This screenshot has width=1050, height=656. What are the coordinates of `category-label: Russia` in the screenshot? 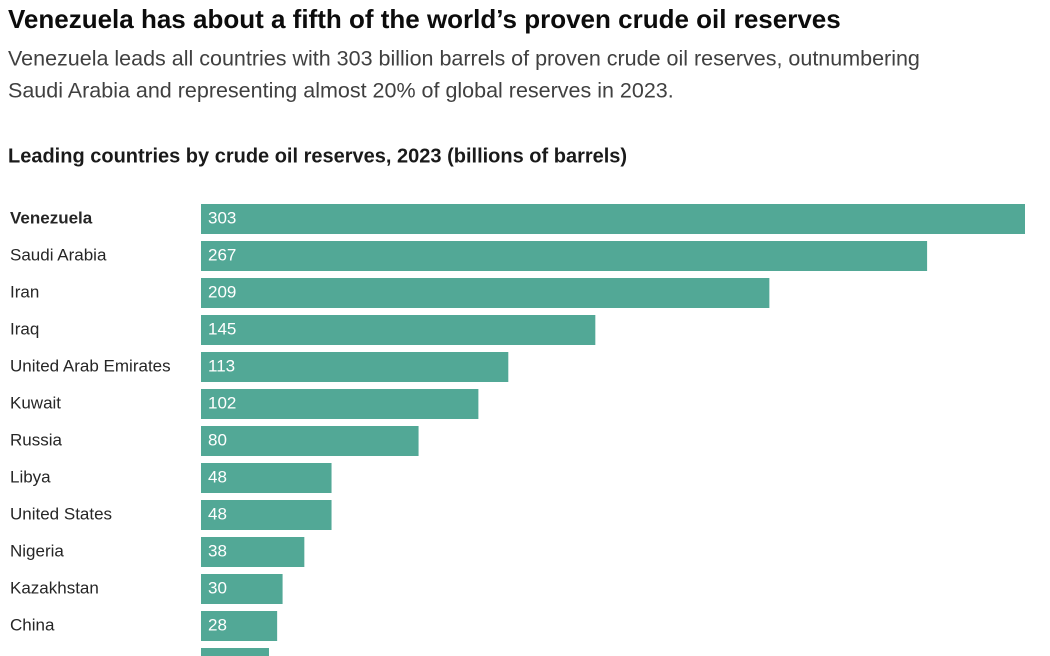 It's located at (36, 439).